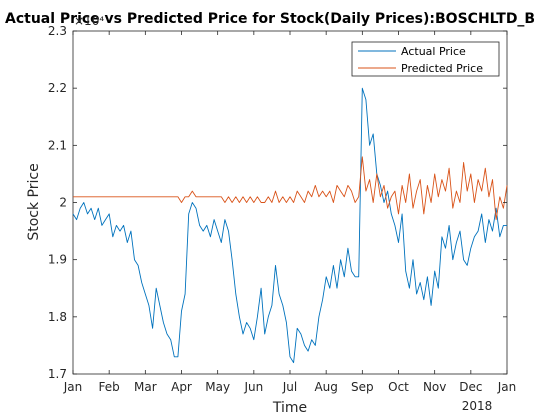 The image size is (560, 420). I want to click on legend-box, so click(425, 59).